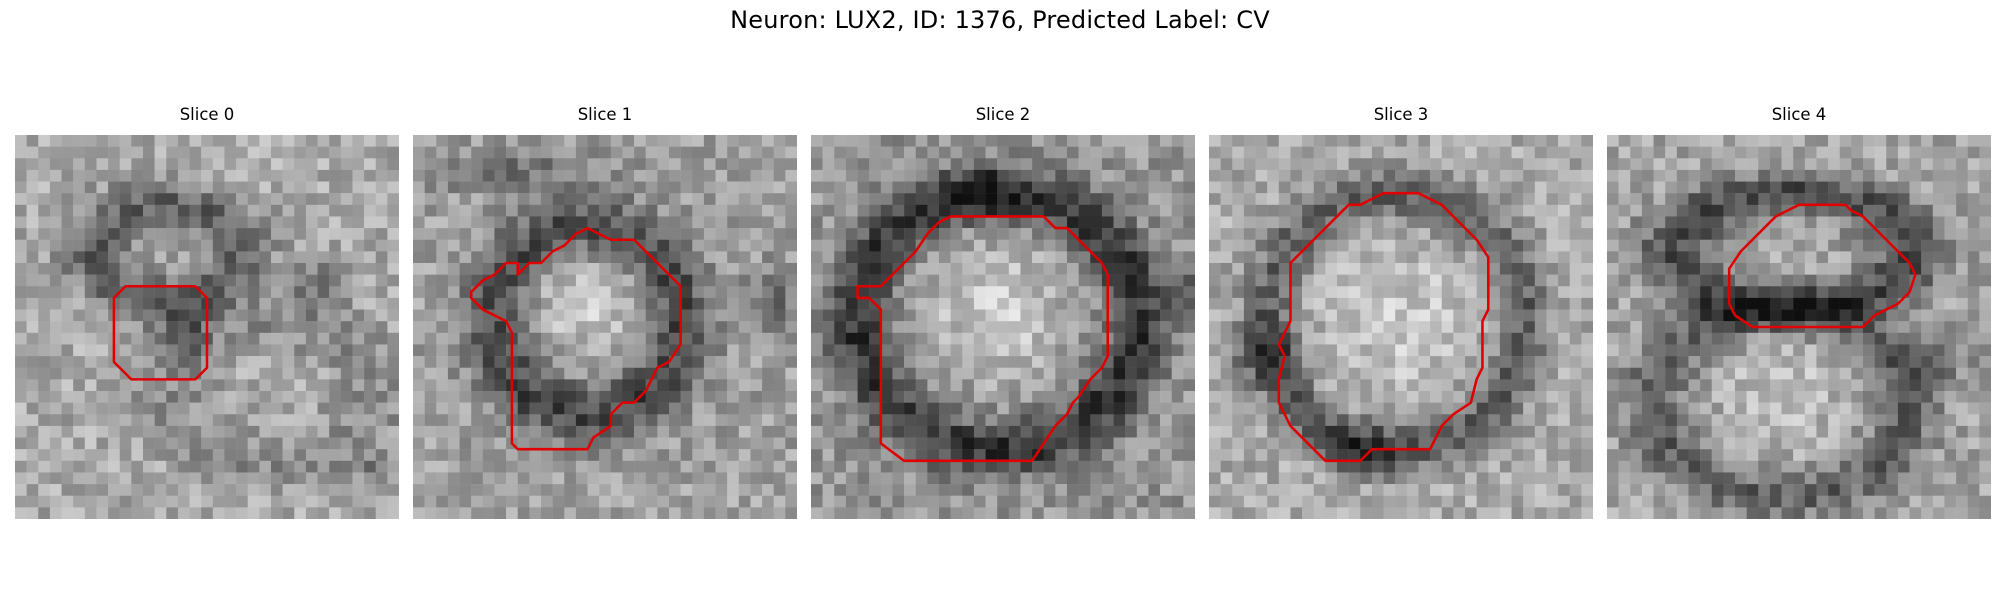 The width and height of the screenshot is (2000, 600). I want to click on slice-title-0: Slice 0, so click(207, 114).